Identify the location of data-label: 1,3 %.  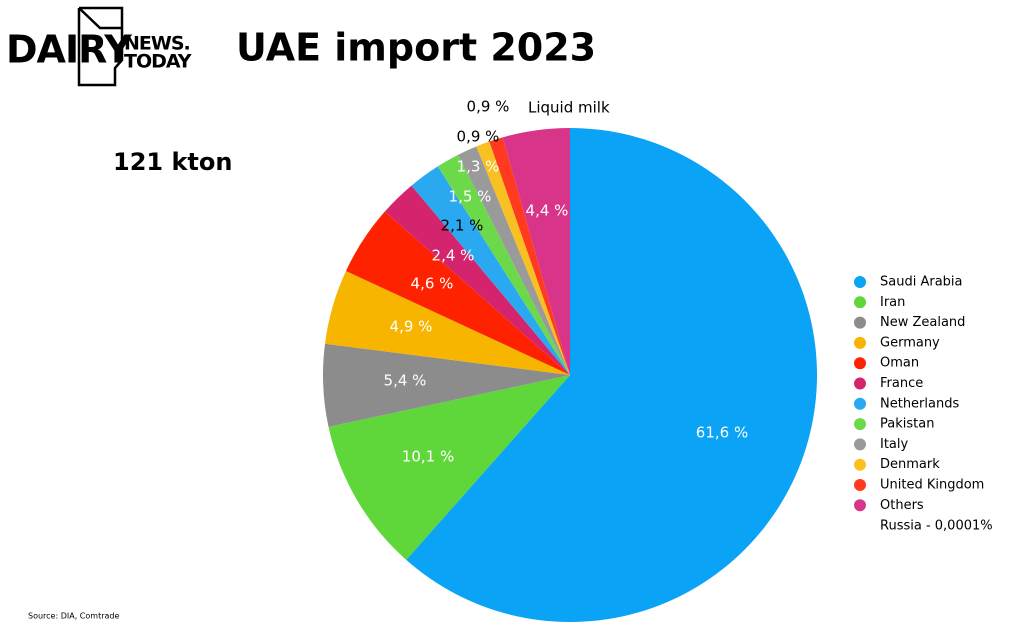
(478, 167).